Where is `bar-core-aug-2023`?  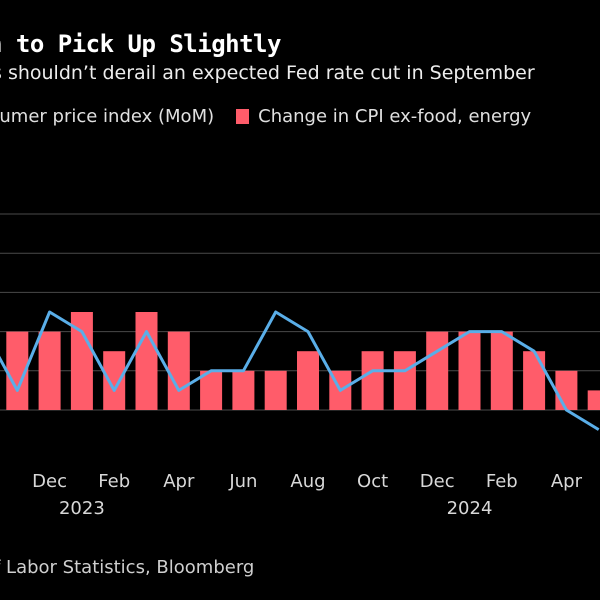 bar-core-aug-2023 is located at coordinates (275, 390).